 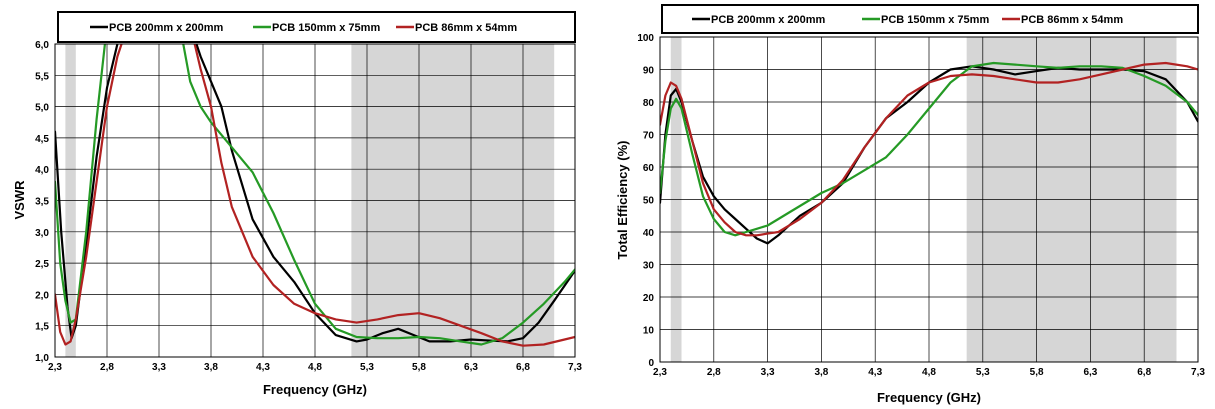 I want to click on y-tick-label: 4,0, so click(x=42, y=170).